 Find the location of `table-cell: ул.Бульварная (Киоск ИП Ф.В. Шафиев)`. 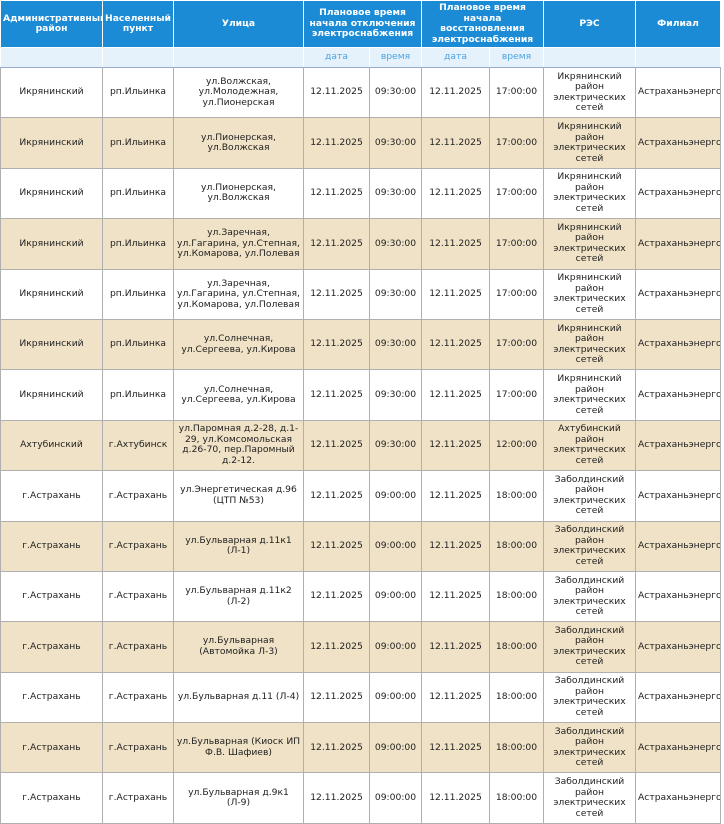

table-cell: ул.Бульварная (Киоск ИП Ф.В. Шафиев) is located at coordinates (238, 748).